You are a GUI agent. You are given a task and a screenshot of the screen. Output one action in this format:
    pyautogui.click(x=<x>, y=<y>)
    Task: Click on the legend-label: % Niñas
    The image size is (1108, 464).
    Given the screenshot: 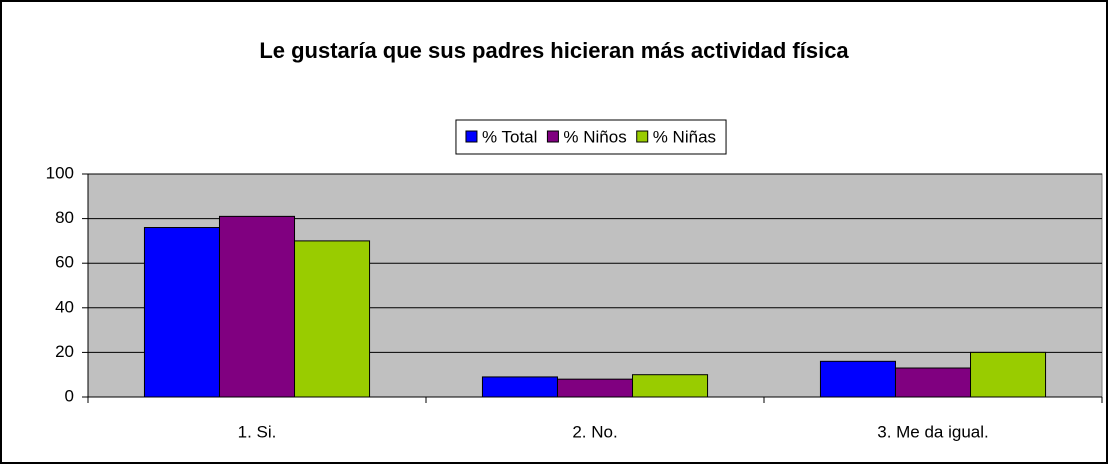 What is the action you would take?
    pyautogui.click(x=684, y=136)
    